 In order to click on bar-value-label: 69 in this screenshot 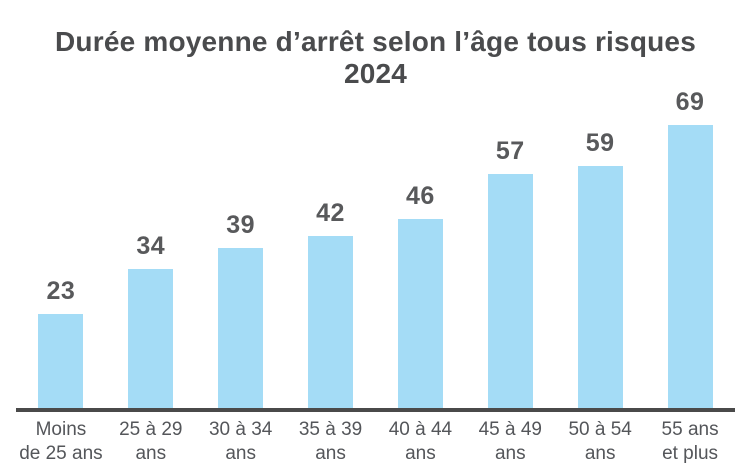, I will do `click(690, 102)`.